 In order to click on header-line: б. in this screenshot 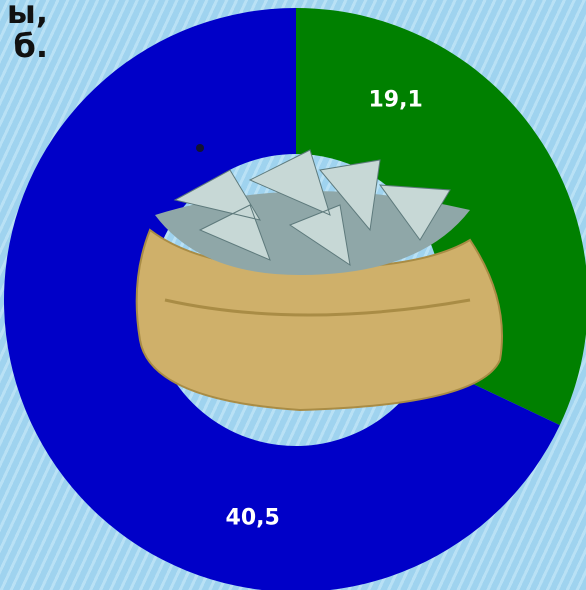, I will do `click(31, 46)`.